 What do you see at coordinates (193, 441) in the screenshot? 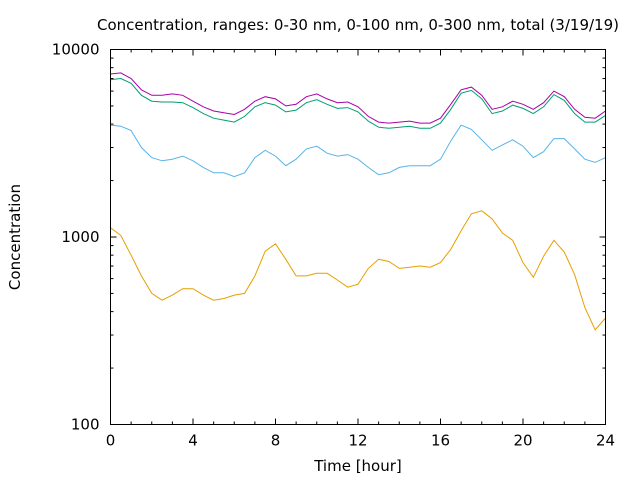
I see `x-tick-label: 4` at bounding box center [193, 441].